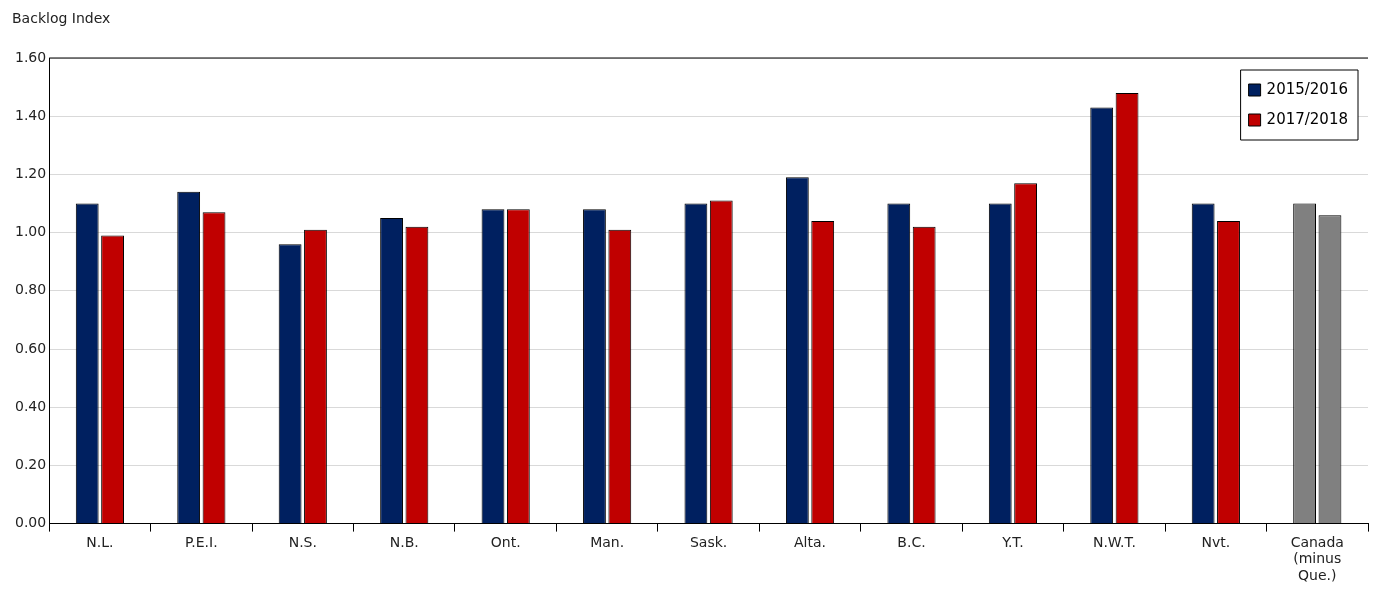 The image size is (1380, 597). Describe the element at coordinates (31, 56) in the screenshot. I see `y-tick-label: 1.60` at that location.